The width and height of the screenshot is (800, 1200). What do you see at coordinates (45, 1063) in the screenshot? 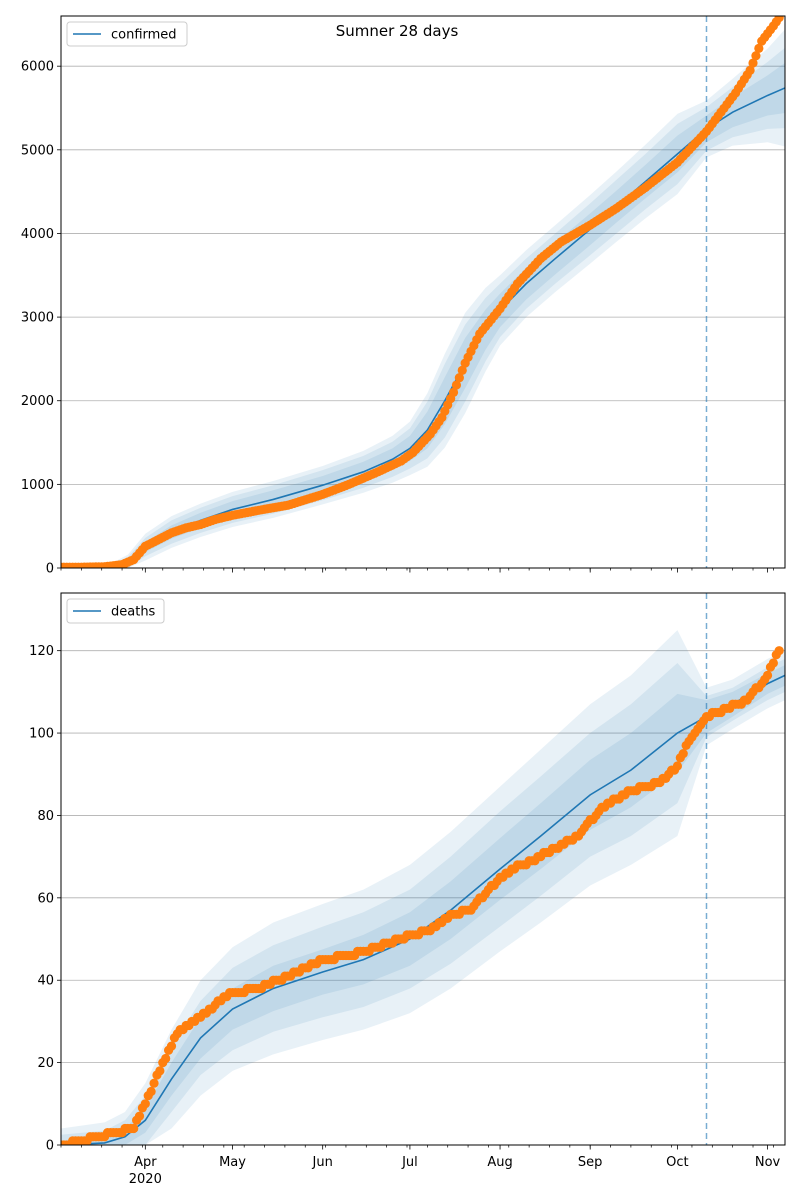
I see `y-tick-label: 20` at bounding box center [45, 1063].